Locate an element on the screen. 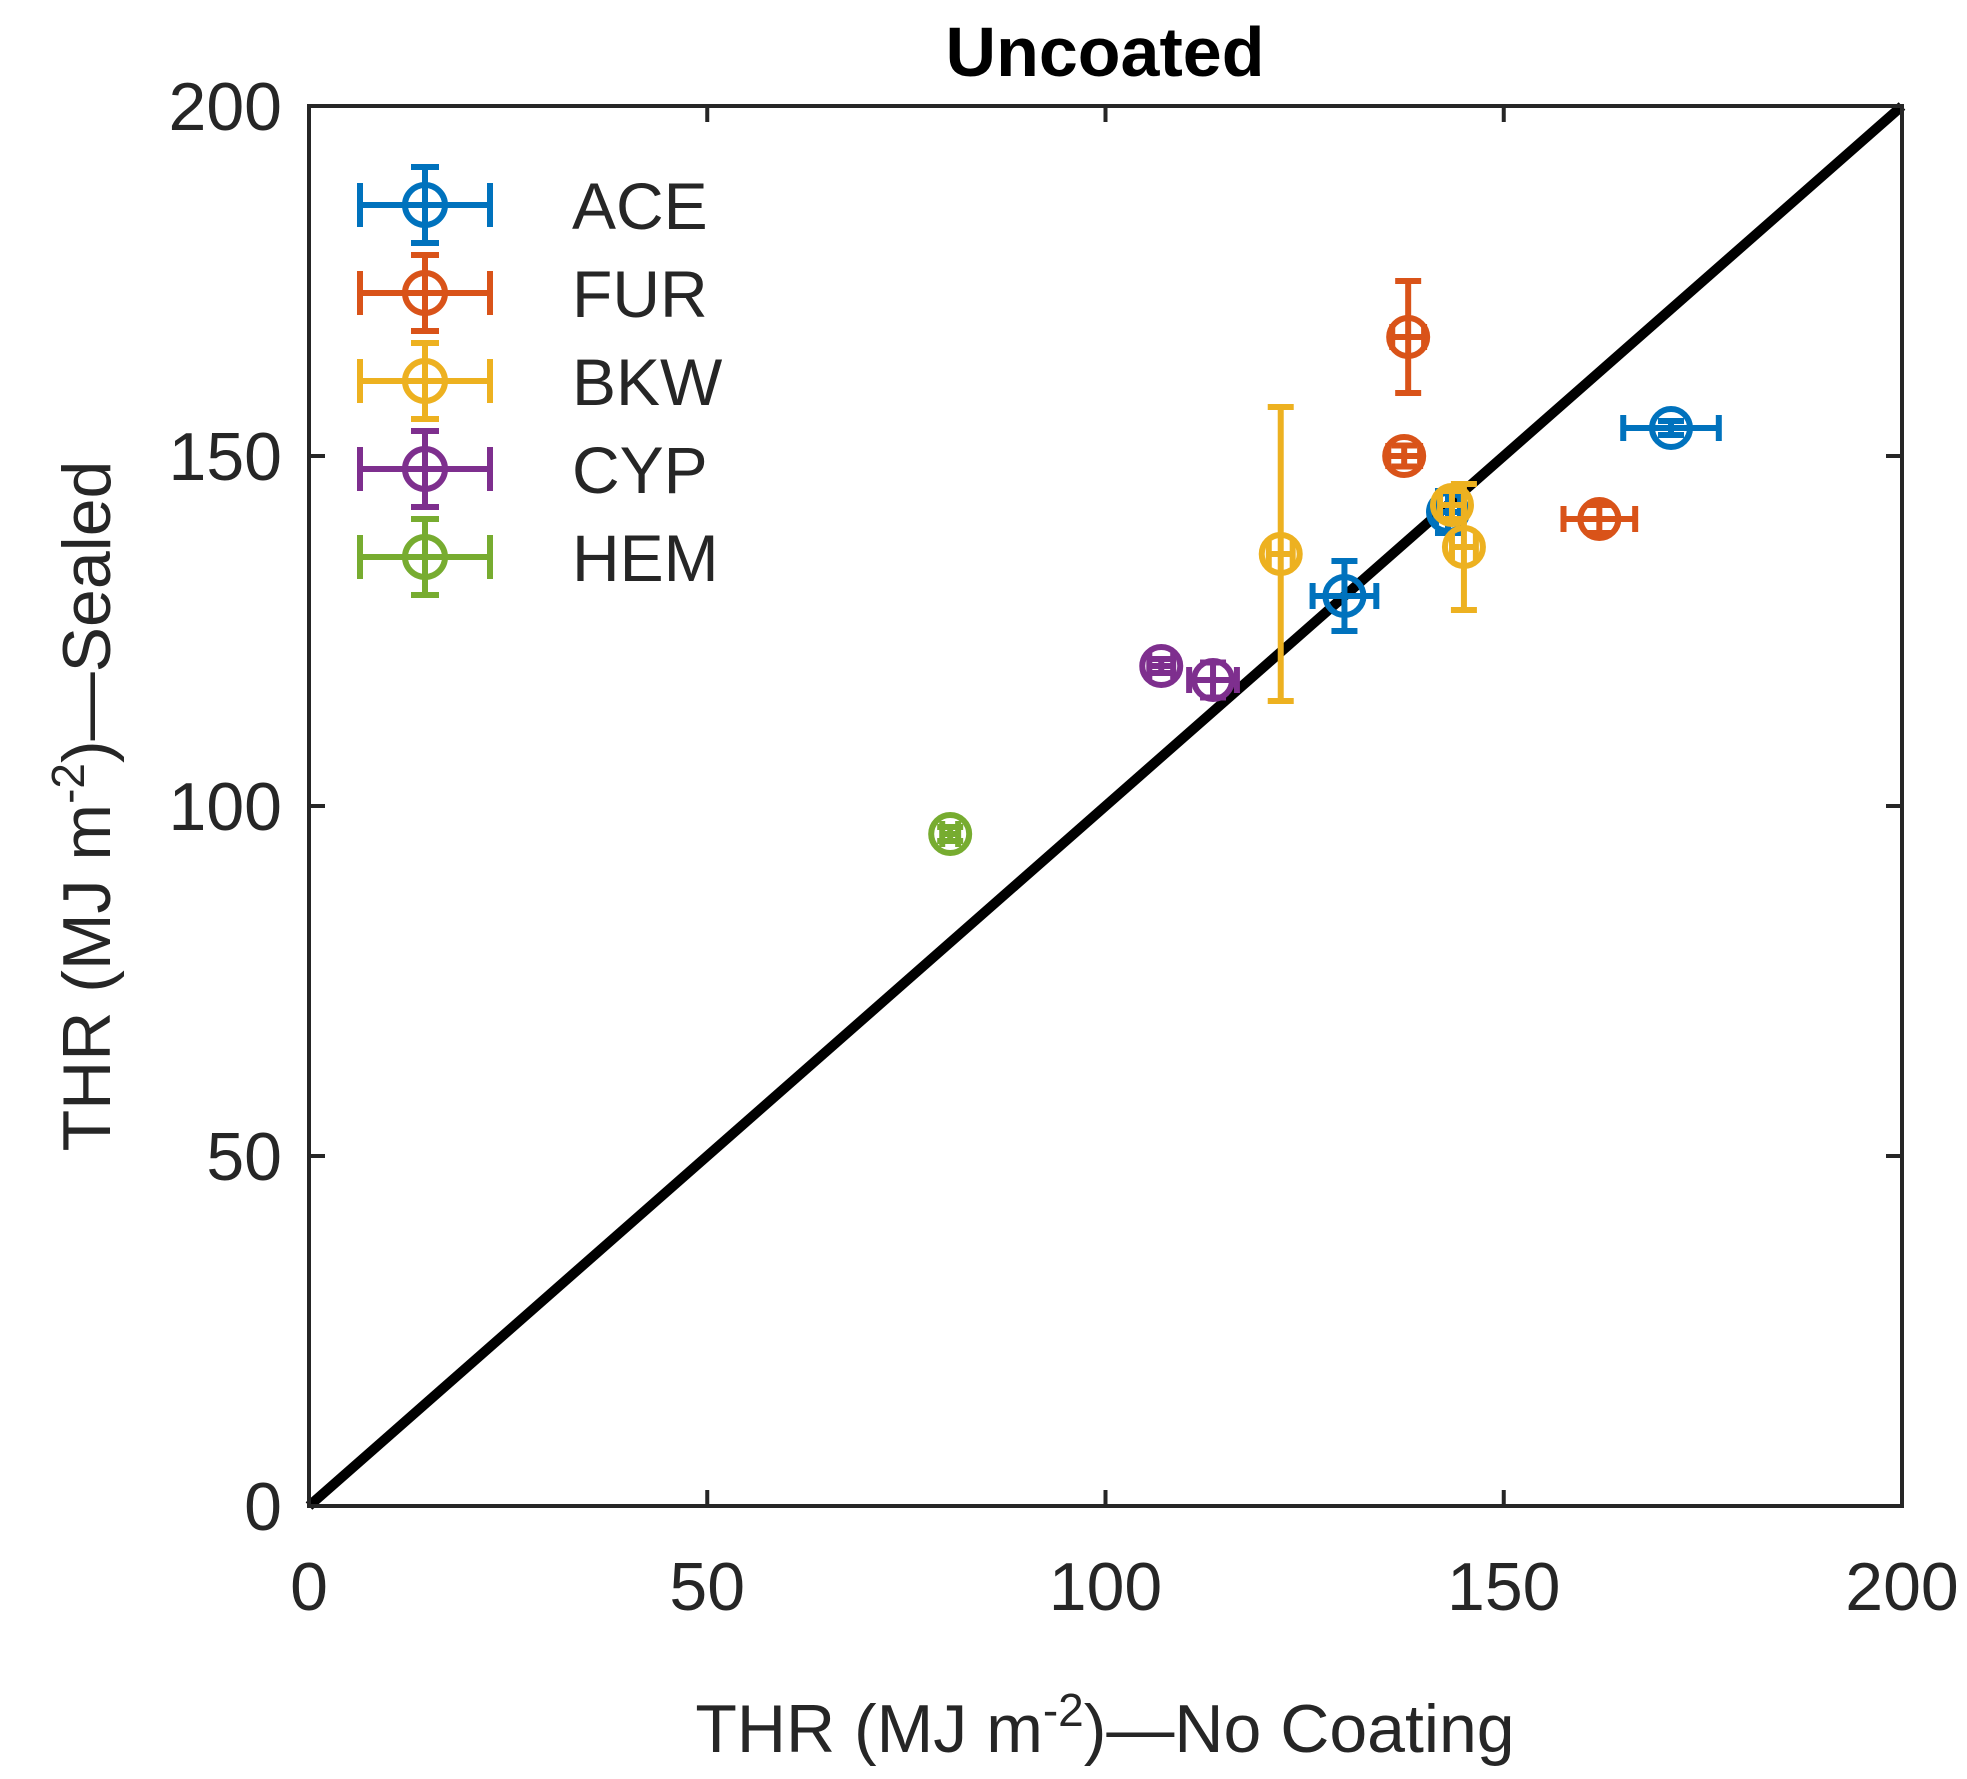  y-tick-label: 100 is located at coordinates (225, 807).